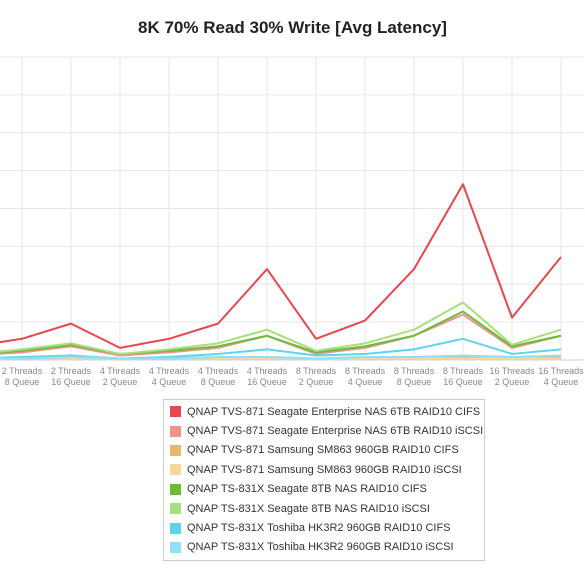 The height and width of the screenshot is (578, 585). What do you see at coordinates (120, 376) in the screenshot?
I see `x-tick-label: 4 Threads 2 Queue` at bounding box center [120, 376].